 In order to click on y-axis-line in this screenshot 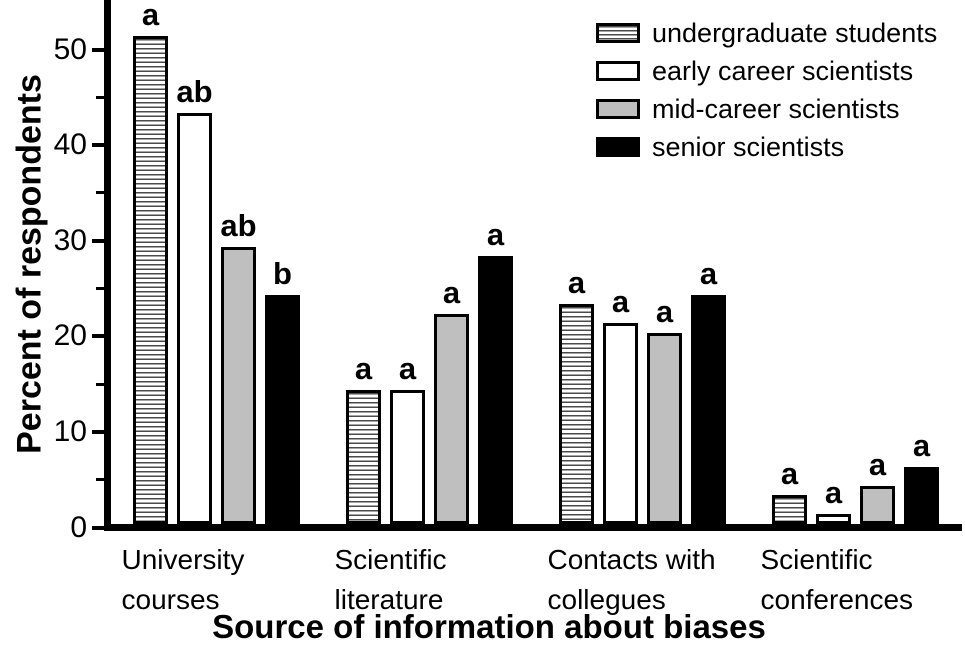, I will do `click(107, 265)`.